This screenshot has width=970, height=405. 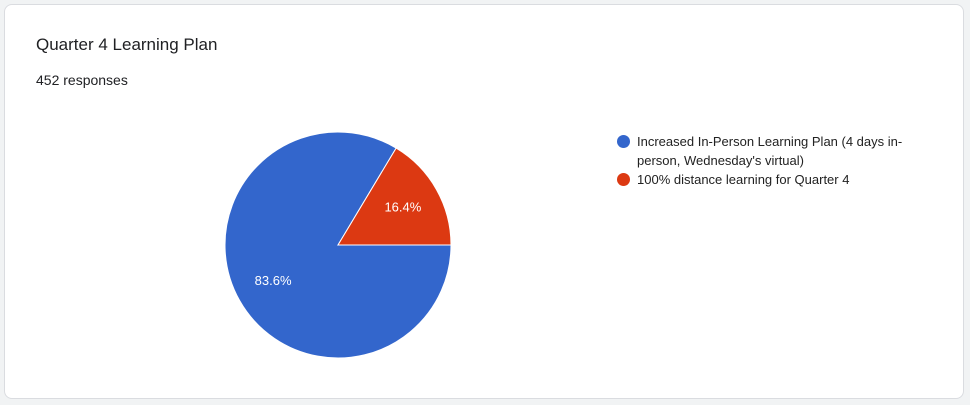 What do you see at coordinates (82, 80) in the screenshot?
I see `chart-subtitle: 452 responses` at bounding box center [82, 80].